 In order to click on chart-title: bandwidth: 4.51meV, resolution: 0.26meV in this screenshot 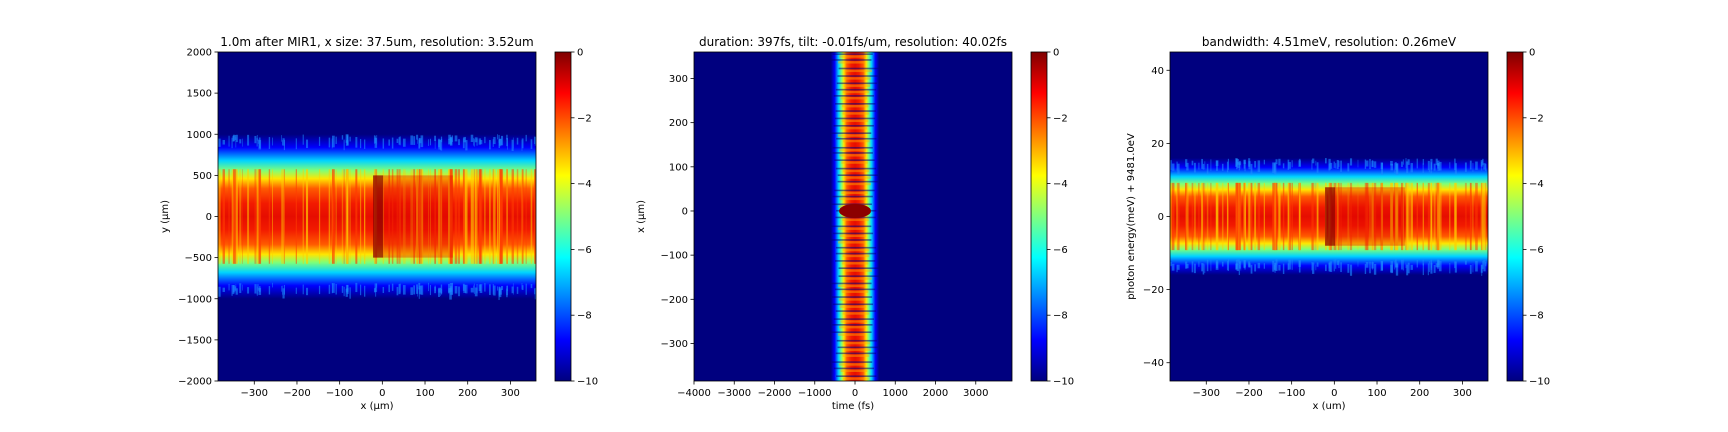, I will do `click(1329, 42)`.